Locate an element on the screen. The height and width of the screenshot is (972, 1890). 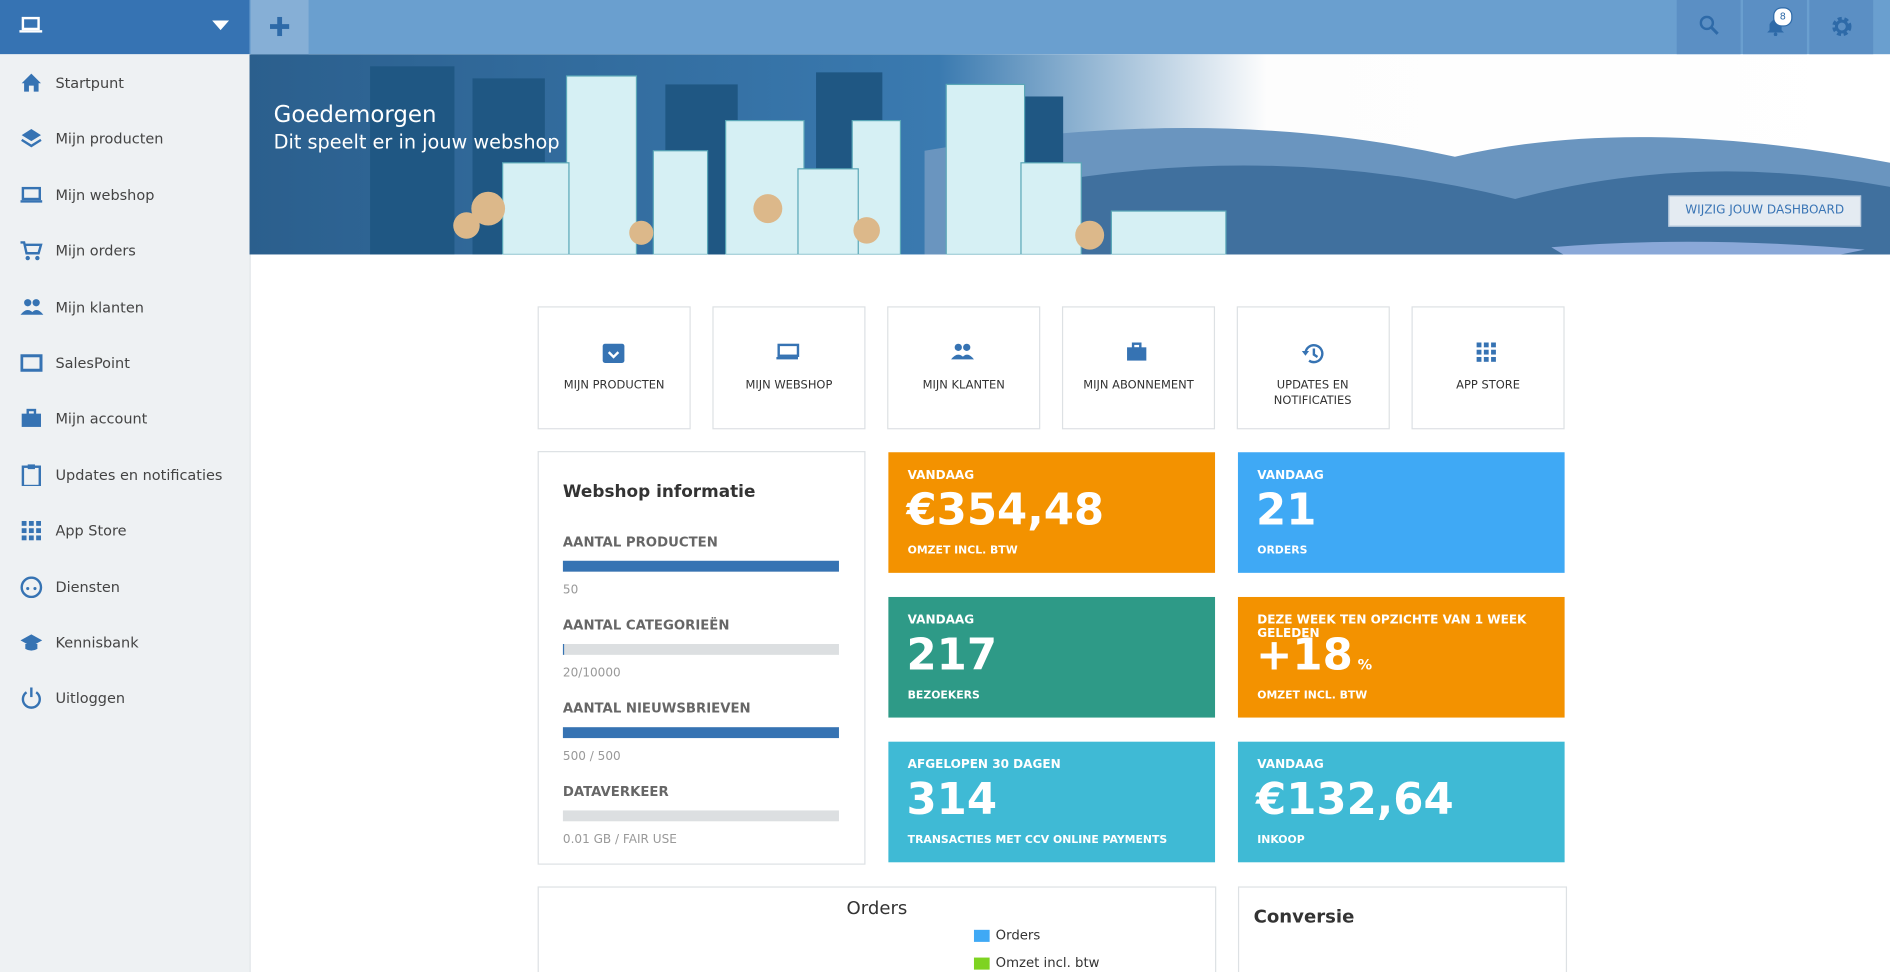
info-label: DATAVERKEER is located at coordinates (615, 791).